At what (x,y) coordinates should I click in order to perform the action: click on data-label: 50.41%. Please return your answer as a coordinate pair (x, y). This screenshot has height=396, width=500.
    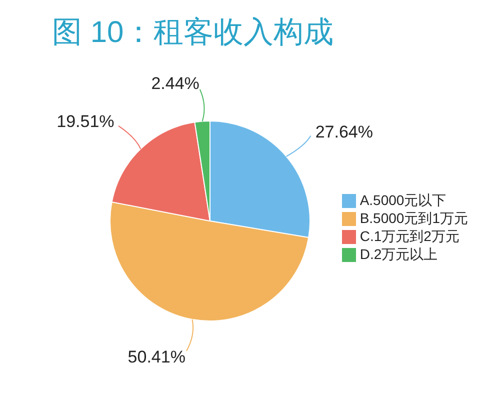
    Looking at the image, I should click on (157, 356).